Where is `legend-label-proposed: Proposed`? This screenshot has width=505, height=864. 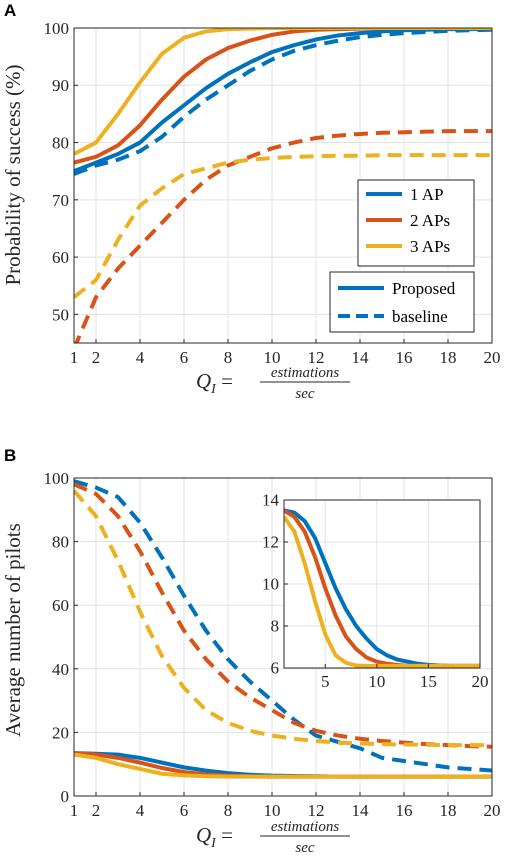
legend-label-proposed: Proposed is located at coordinates (424, 288).